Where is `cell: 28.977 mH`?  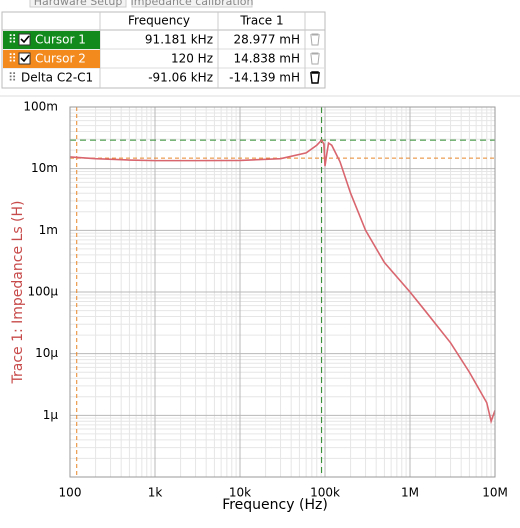
cell: 28.977 mH is located at coordinates (266, 40).